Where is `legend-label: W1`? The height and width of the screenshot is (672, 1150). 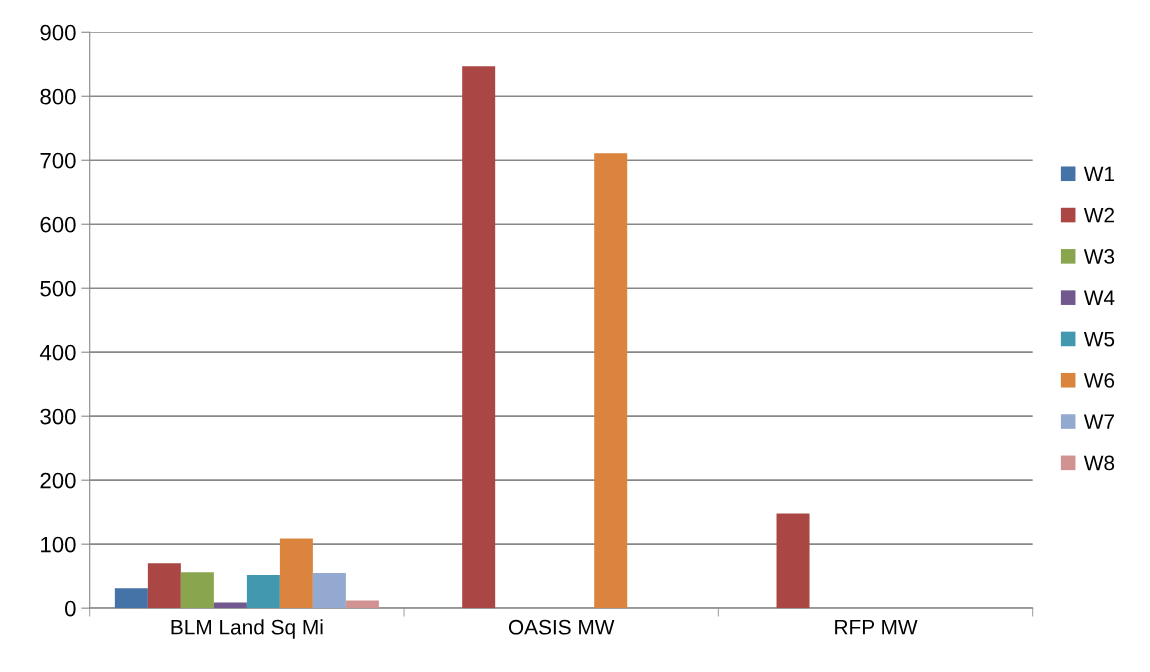 legend-label: W1 is located at coordinates (1099, 174).